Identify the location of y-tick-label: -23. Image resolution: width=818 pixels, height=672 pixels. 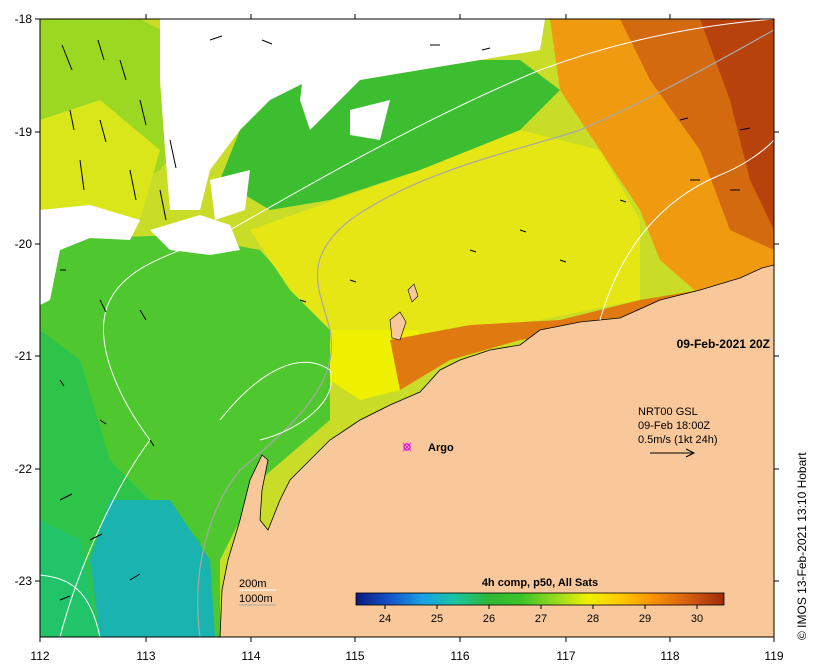
(24, 581).